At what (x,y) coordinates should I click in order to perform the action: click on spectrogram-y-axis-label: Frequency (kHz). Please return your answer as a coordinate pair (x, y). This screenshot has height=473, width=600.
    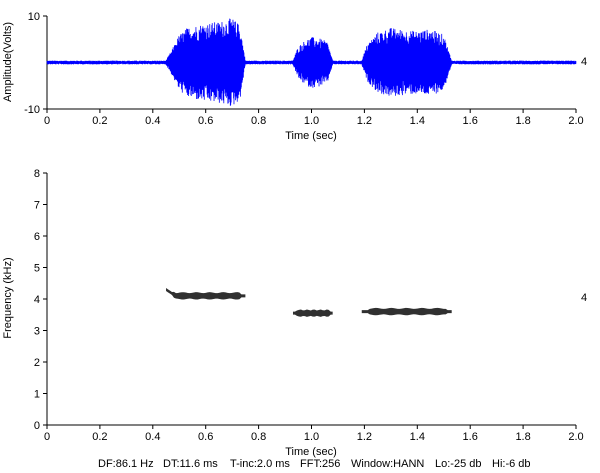
    Looking at the image, I should click on (8, 297).